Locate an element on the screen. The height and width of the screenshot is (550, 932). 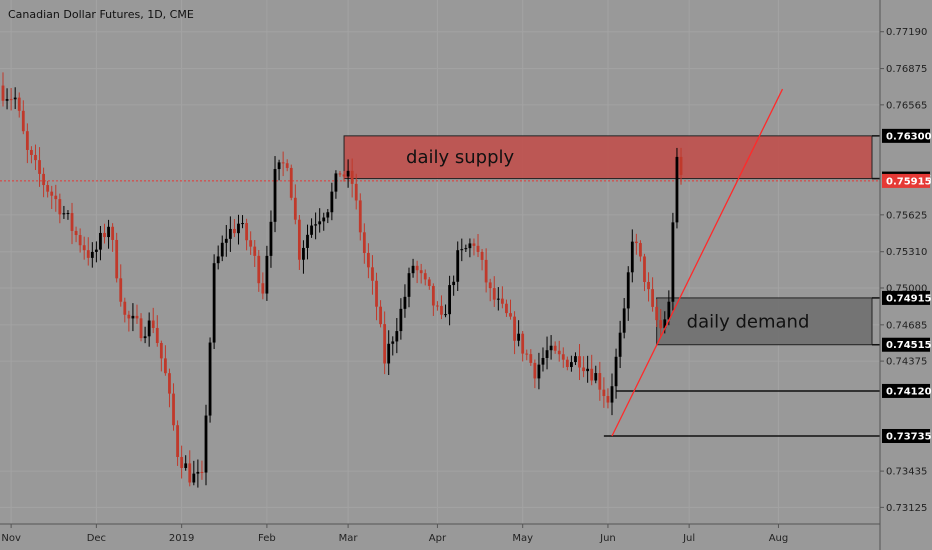
level-price-label: 0.76300 is located at coordinates (907, 135).